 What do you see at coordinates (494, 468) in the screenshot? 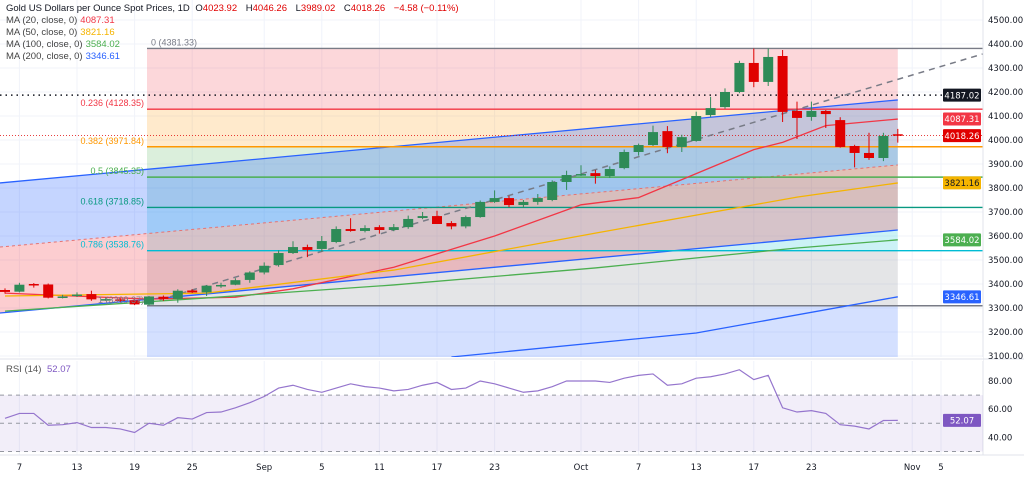
I see `time-axis-label: 23` at bounding box center [494, 468].